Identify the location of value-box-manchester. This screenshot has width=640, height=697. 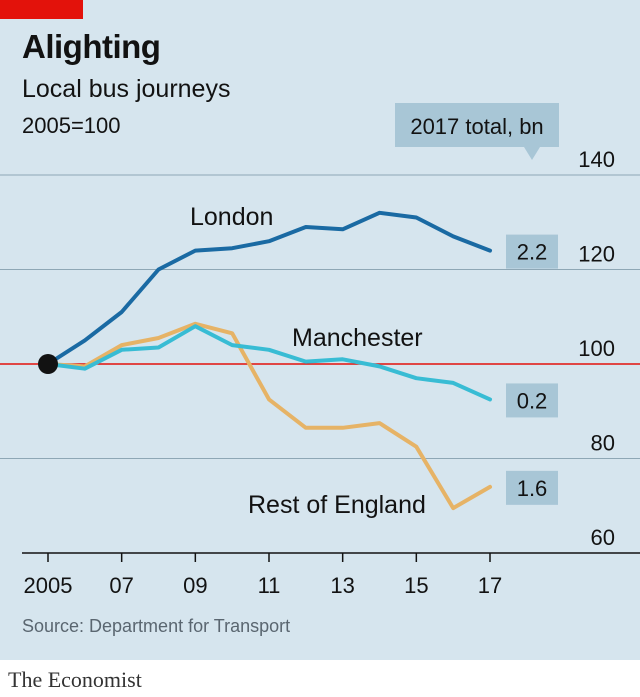
(532, 400).